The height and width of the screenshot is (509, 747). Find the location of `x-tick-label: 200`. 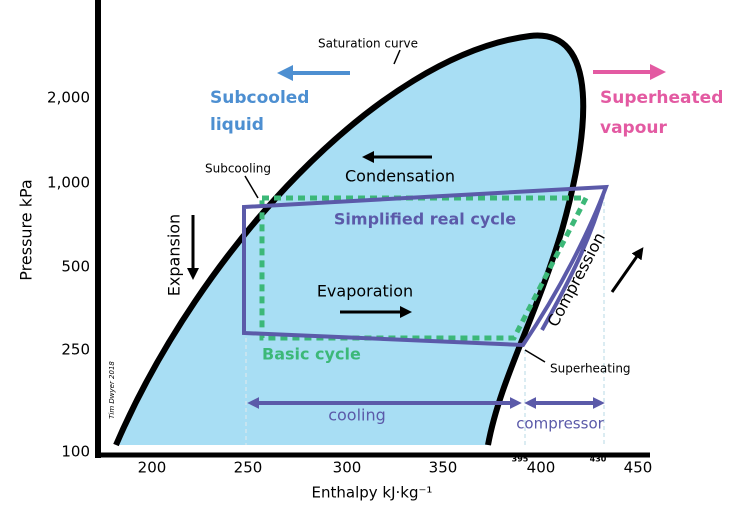

x-tick-label: 200 is located at coordinates (152, 468).